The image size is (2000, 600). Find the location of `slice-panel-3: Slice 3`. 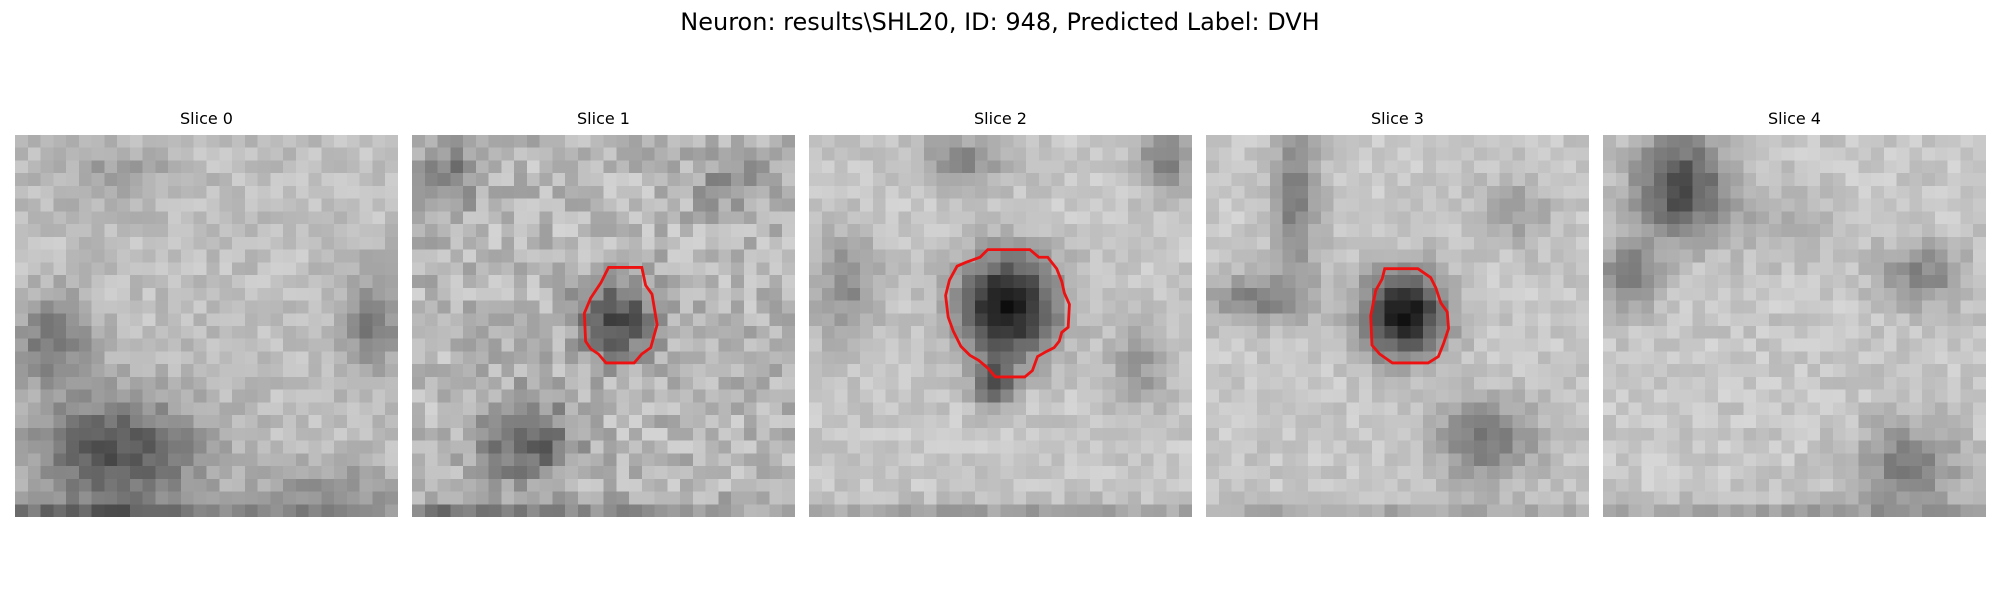

slice-panel-3: Slice 3 is located at coordinates (1397, 314).